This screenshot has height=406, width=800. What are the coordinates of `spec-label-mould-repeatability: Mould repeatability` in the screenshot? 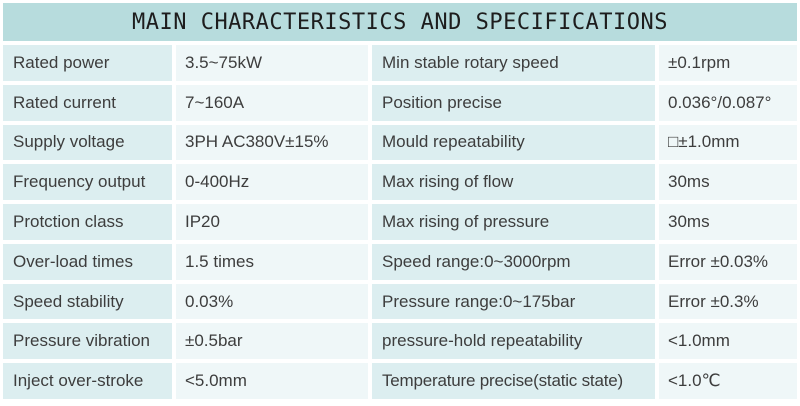 It's located at (513, 142).